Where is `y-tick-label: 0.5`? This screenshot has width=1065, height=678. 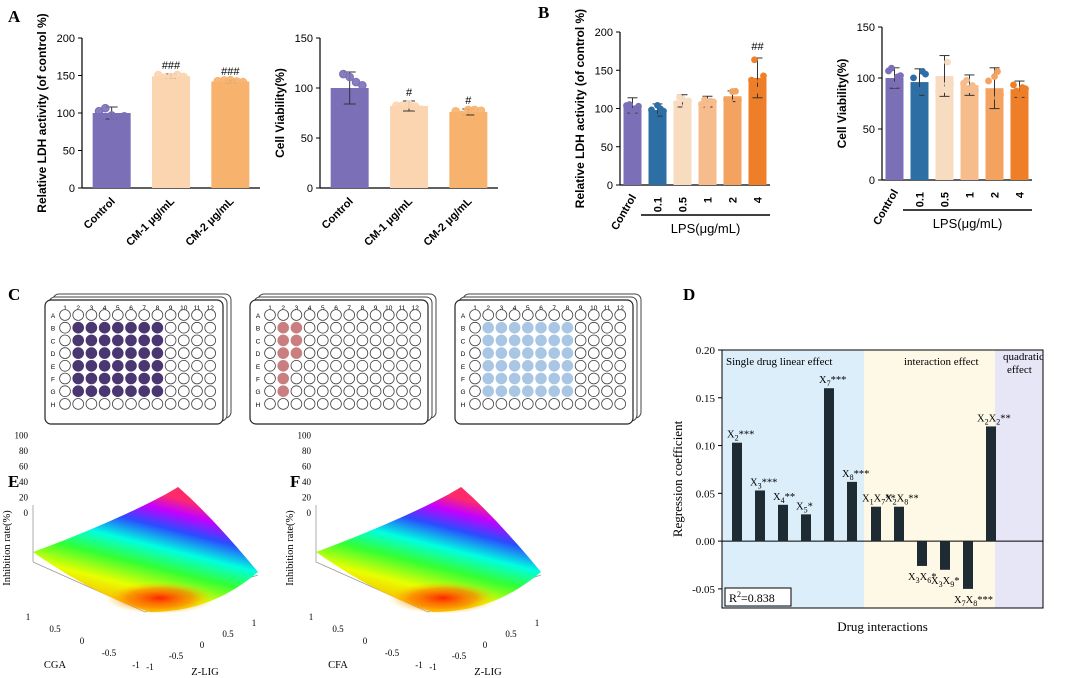 y-tick-label: 0.5 is located at coordinates (338, 629).